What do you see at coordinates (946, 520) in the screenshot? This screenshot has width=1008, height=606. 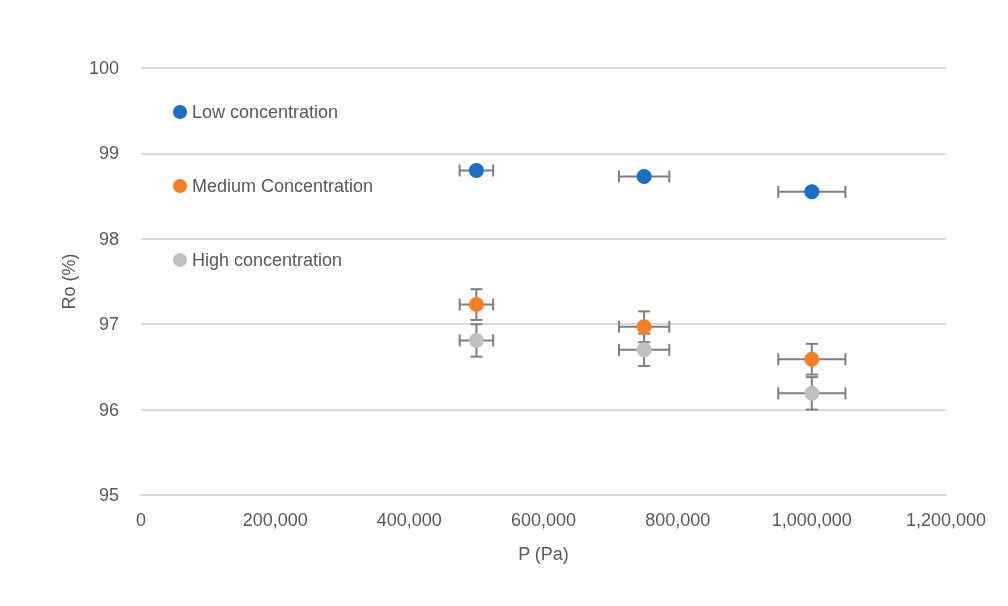 I see `x-tick-label: 1,200,000` at bounding box center [946, 520].